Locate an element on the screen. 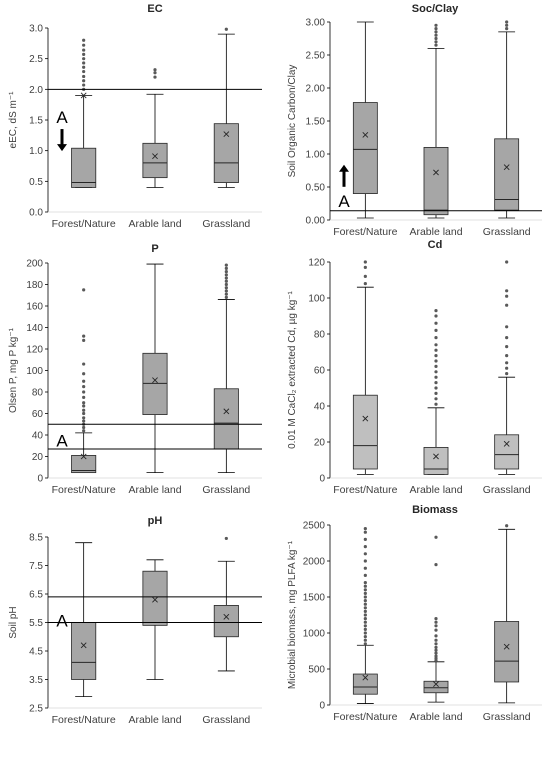 This screenshot has width=550, height=759. y-tick-label: 20 is located at coordinates (38, 457).